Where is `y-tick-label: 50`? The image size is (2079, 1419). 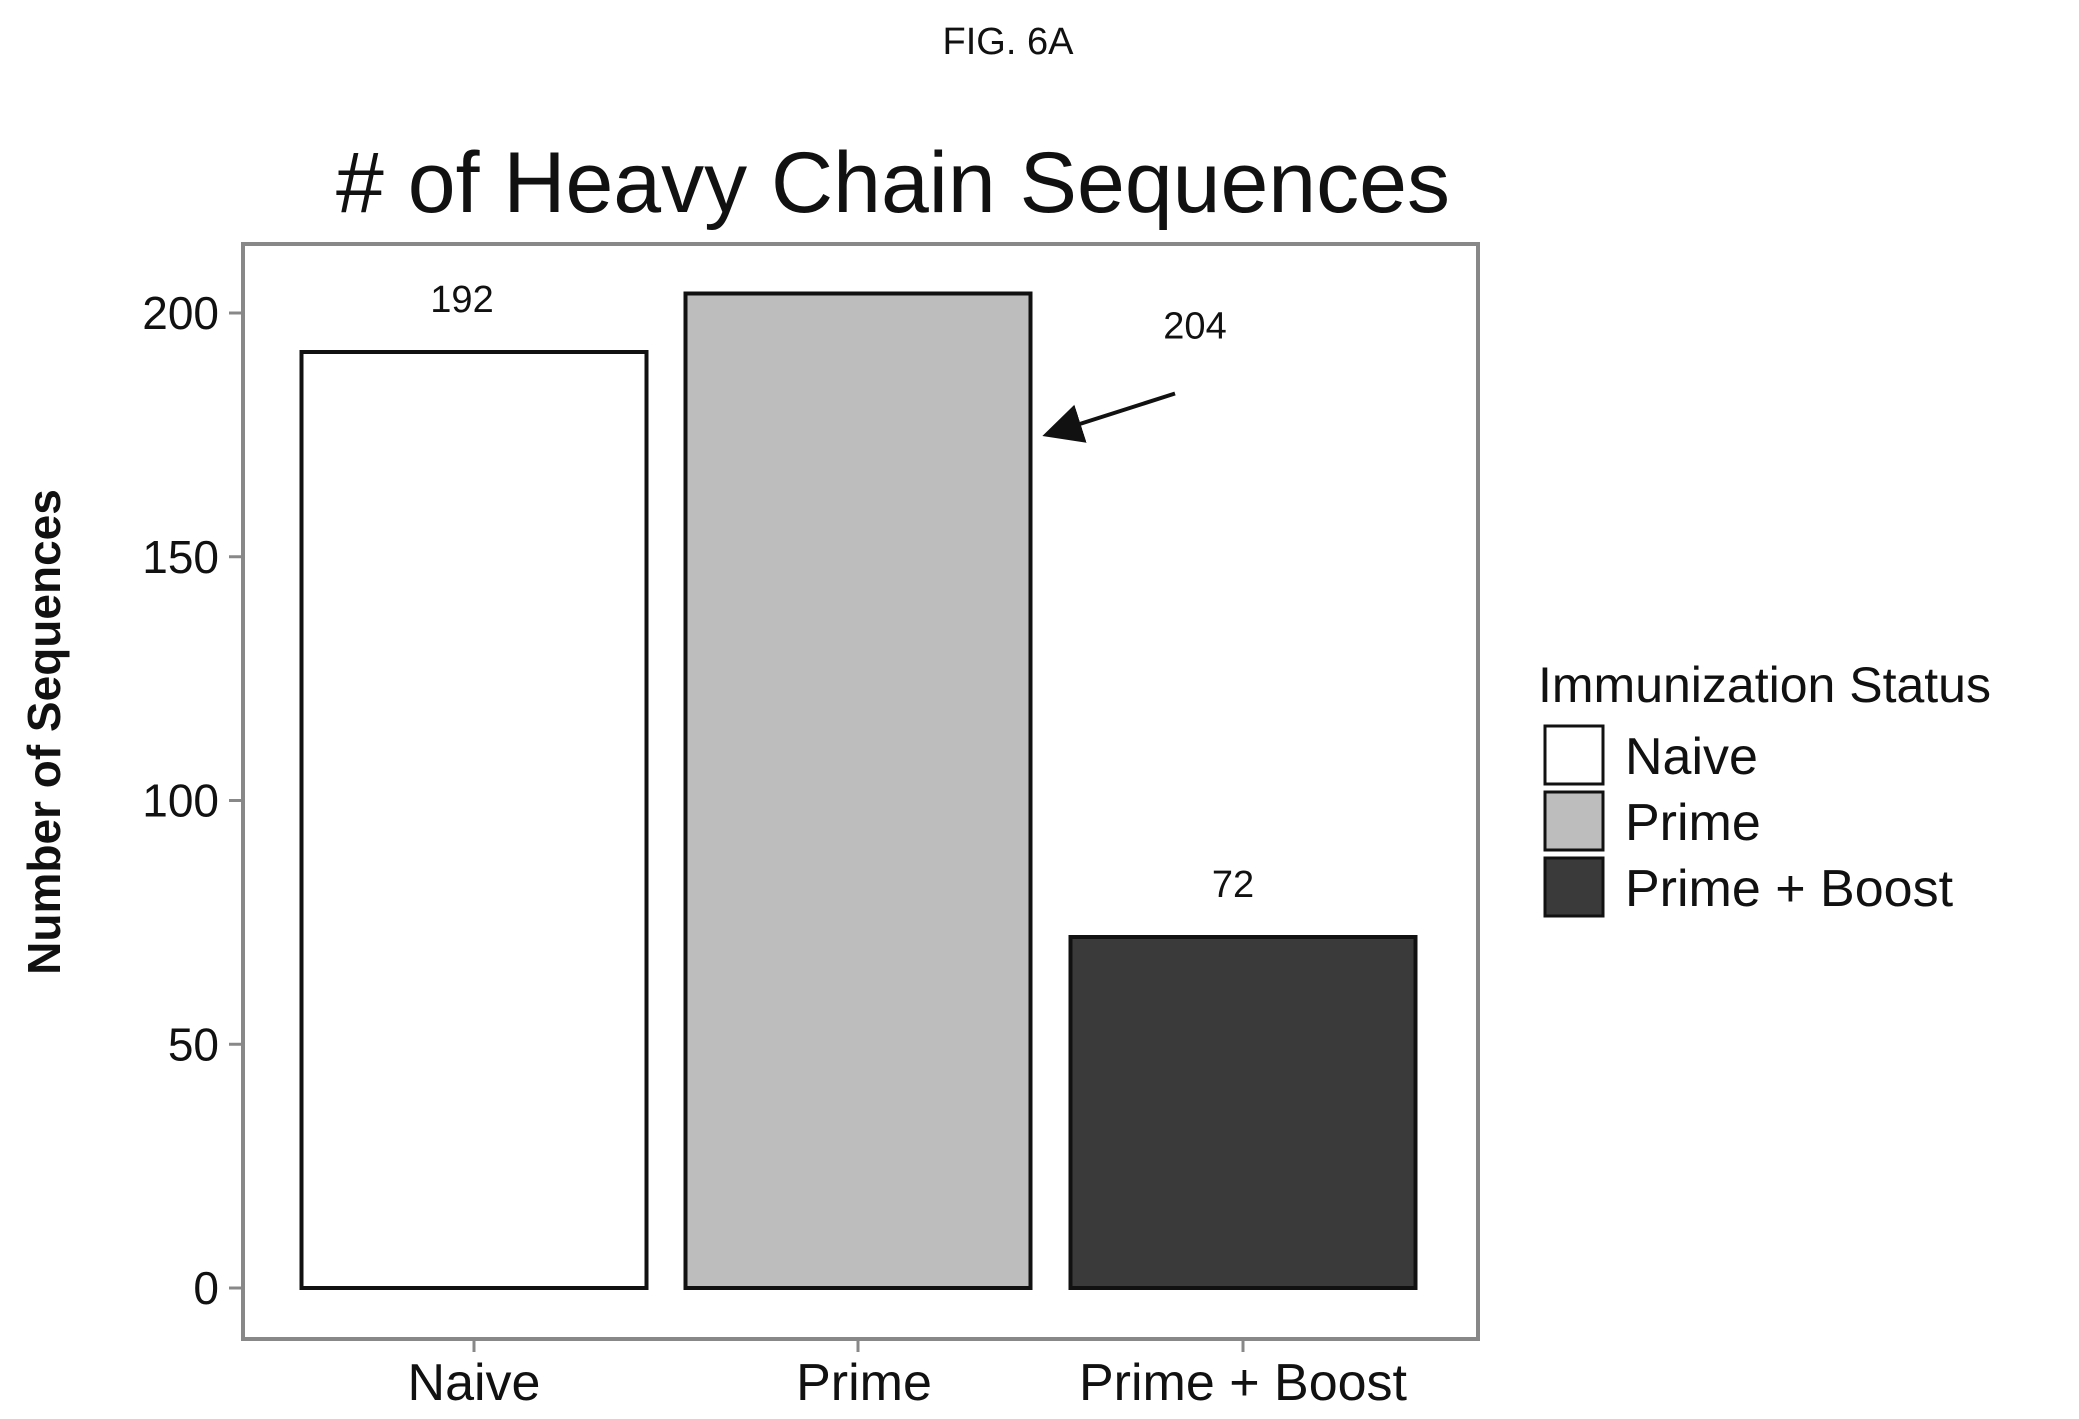
y-tick-label: 50 is located at coordinates (193, 1044).